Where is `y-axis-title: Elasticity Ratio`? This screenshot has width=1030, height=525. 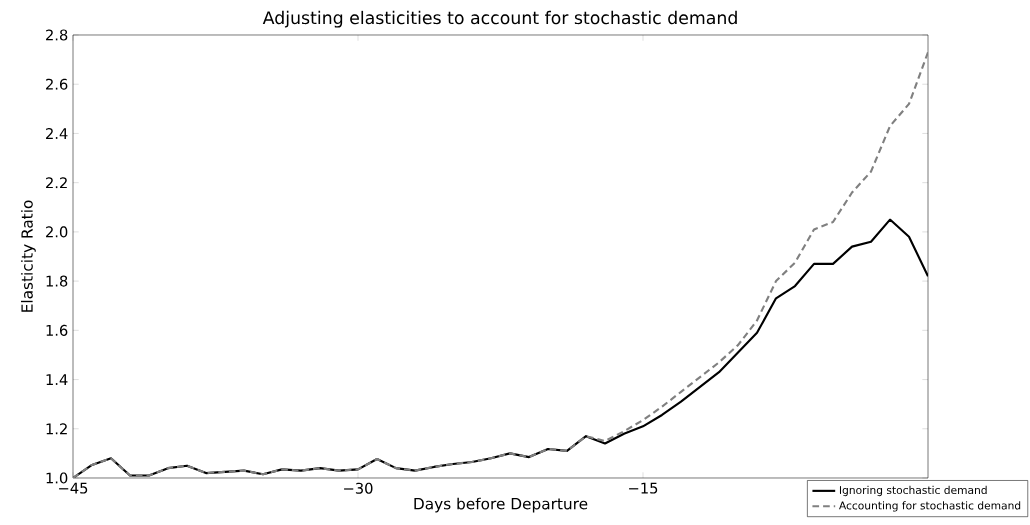 y-axis-title: Elasticity Ratio is located at coordinates (28, 256).